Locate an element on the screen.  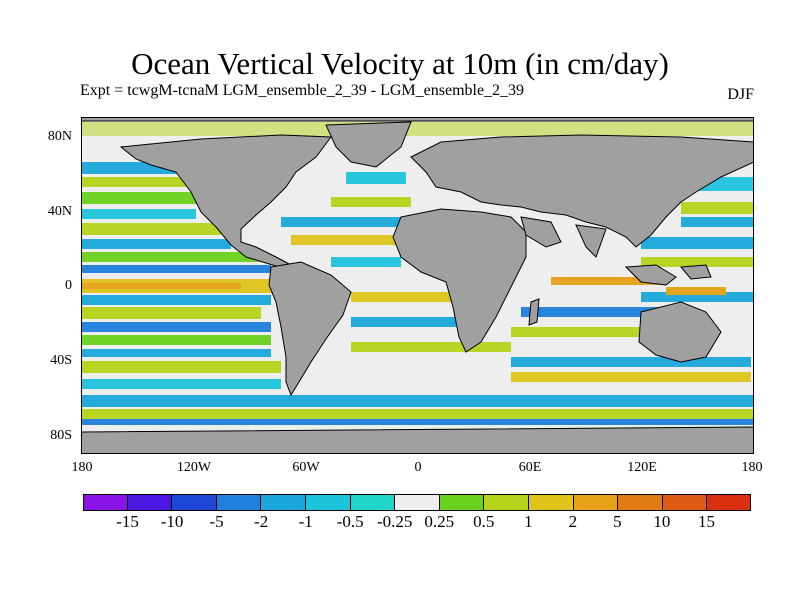
south-america is located at coordinates (310, 329).